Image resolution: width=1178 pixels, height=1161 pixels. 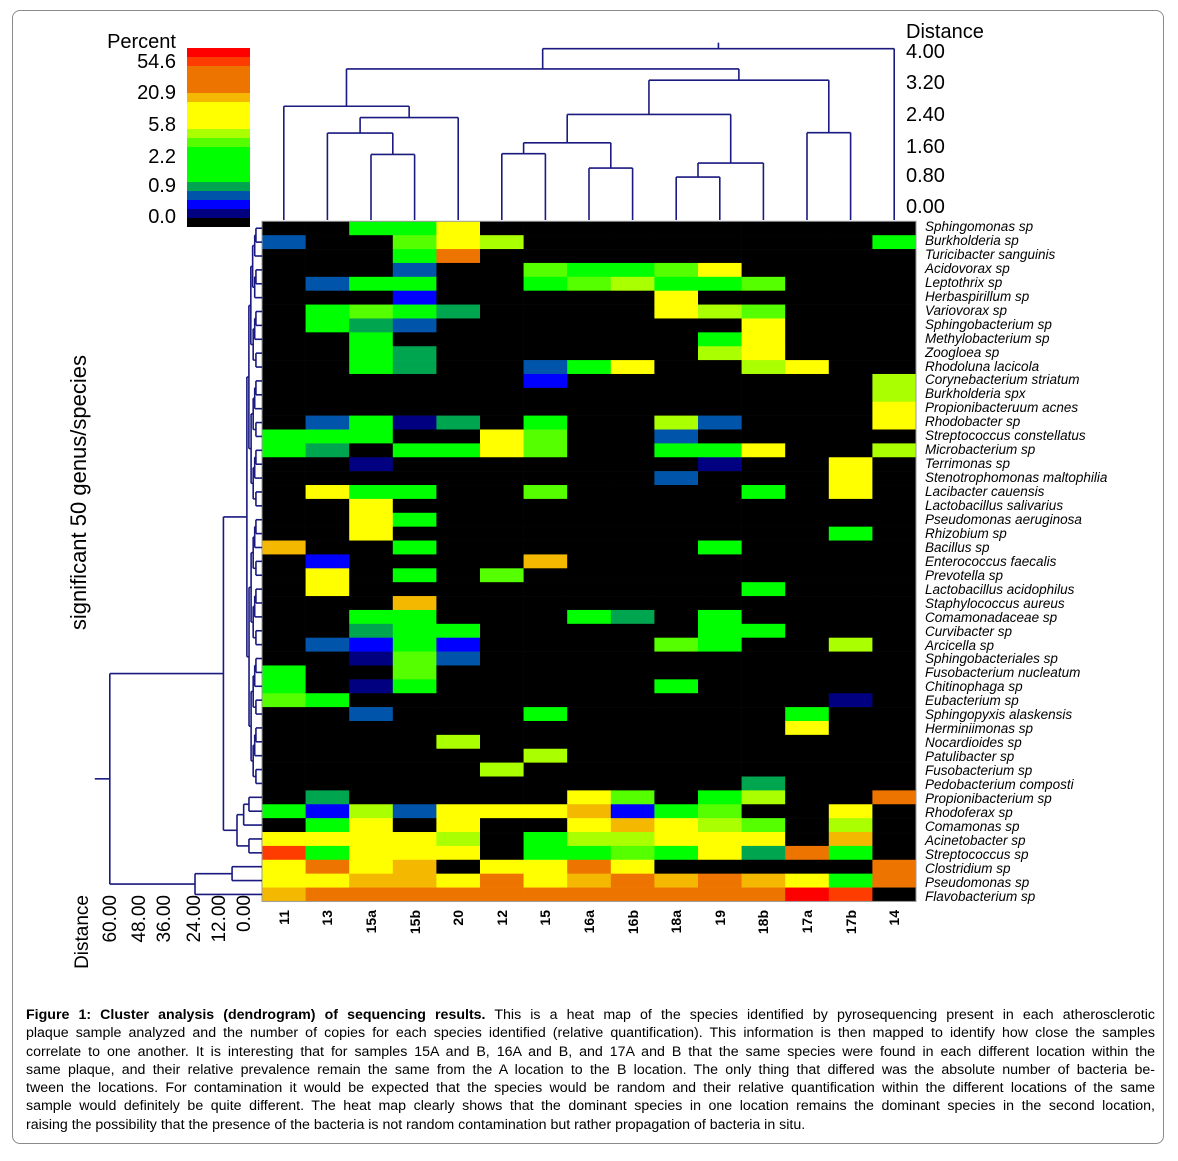 I want to click on row-label: Streptococcus constellatus, so click(x=1005, y=436).